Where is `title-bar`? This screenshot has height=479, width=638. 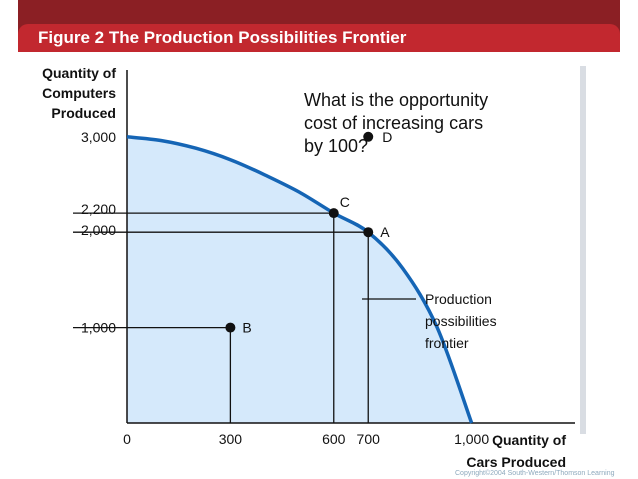
title-bar is located at coordinates (319, 26).